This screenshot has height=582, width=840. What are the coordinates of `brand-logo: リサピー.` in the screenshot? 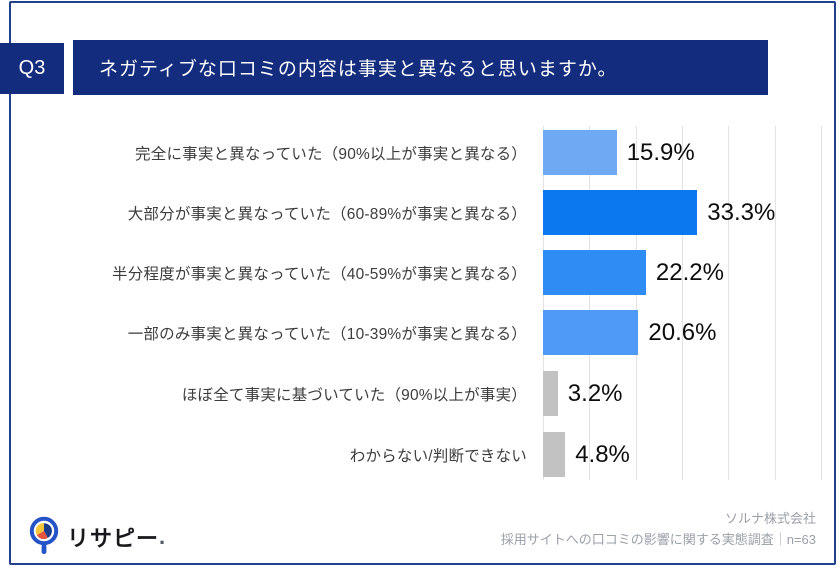 It's located at (96, 537).